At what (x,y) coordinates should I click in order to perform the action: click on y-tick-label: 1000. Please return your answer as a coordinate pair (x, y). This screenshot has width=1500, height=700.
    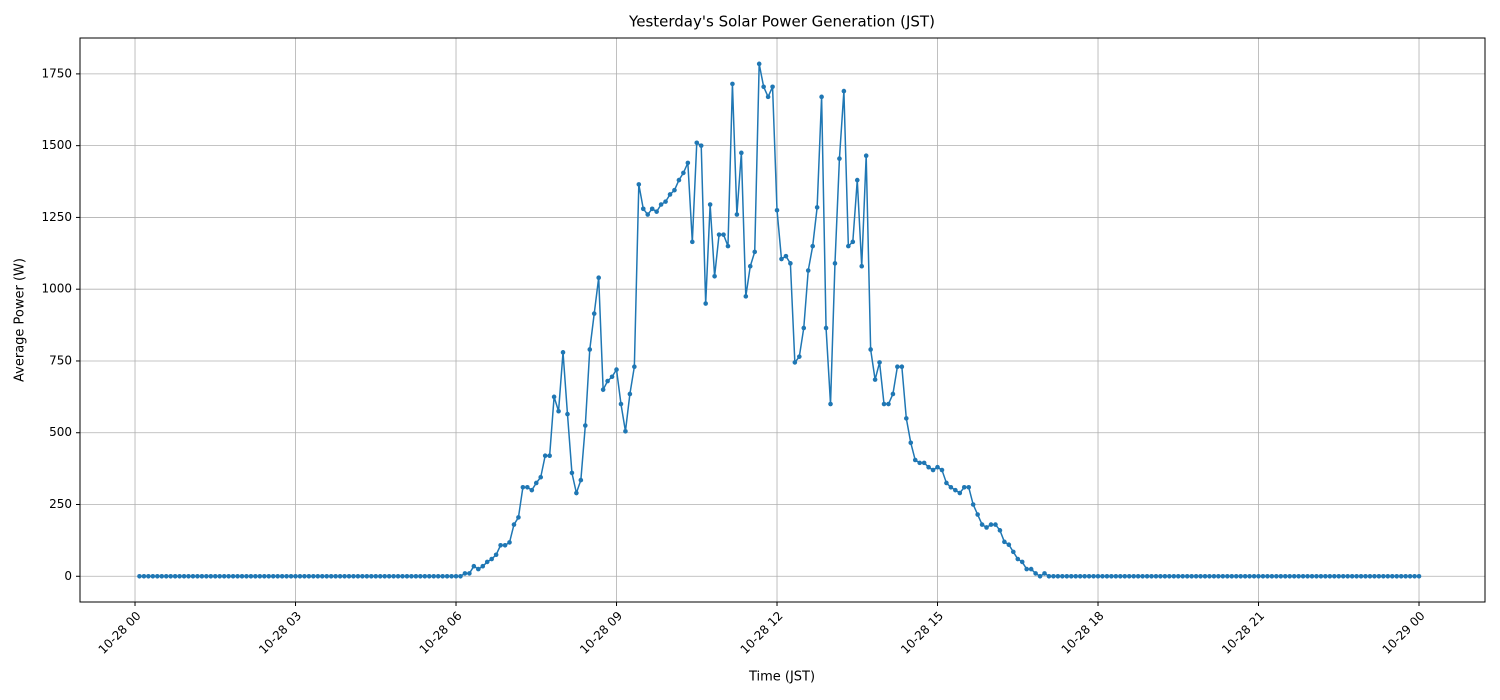
    Looking at the image, I should click on (56, 289).